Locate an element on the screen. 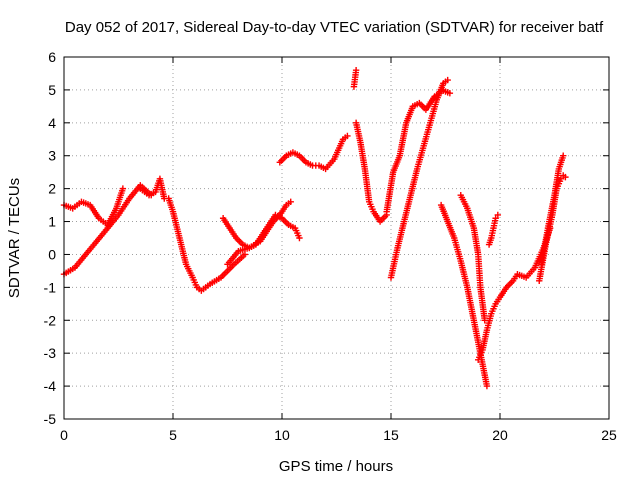 The width and height of the screenshot is (640, 480). y-tick-label: -1 is located at coordinates (50, 287).